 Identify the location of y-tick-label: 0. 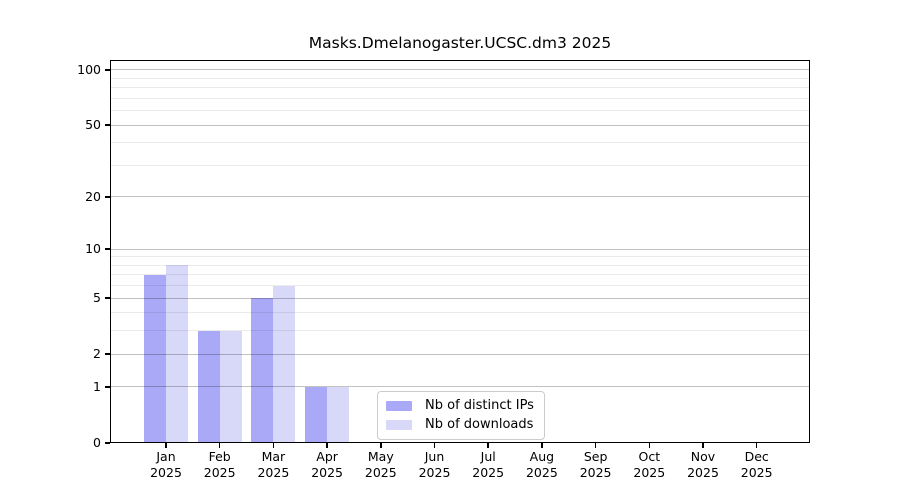
(97, 442).